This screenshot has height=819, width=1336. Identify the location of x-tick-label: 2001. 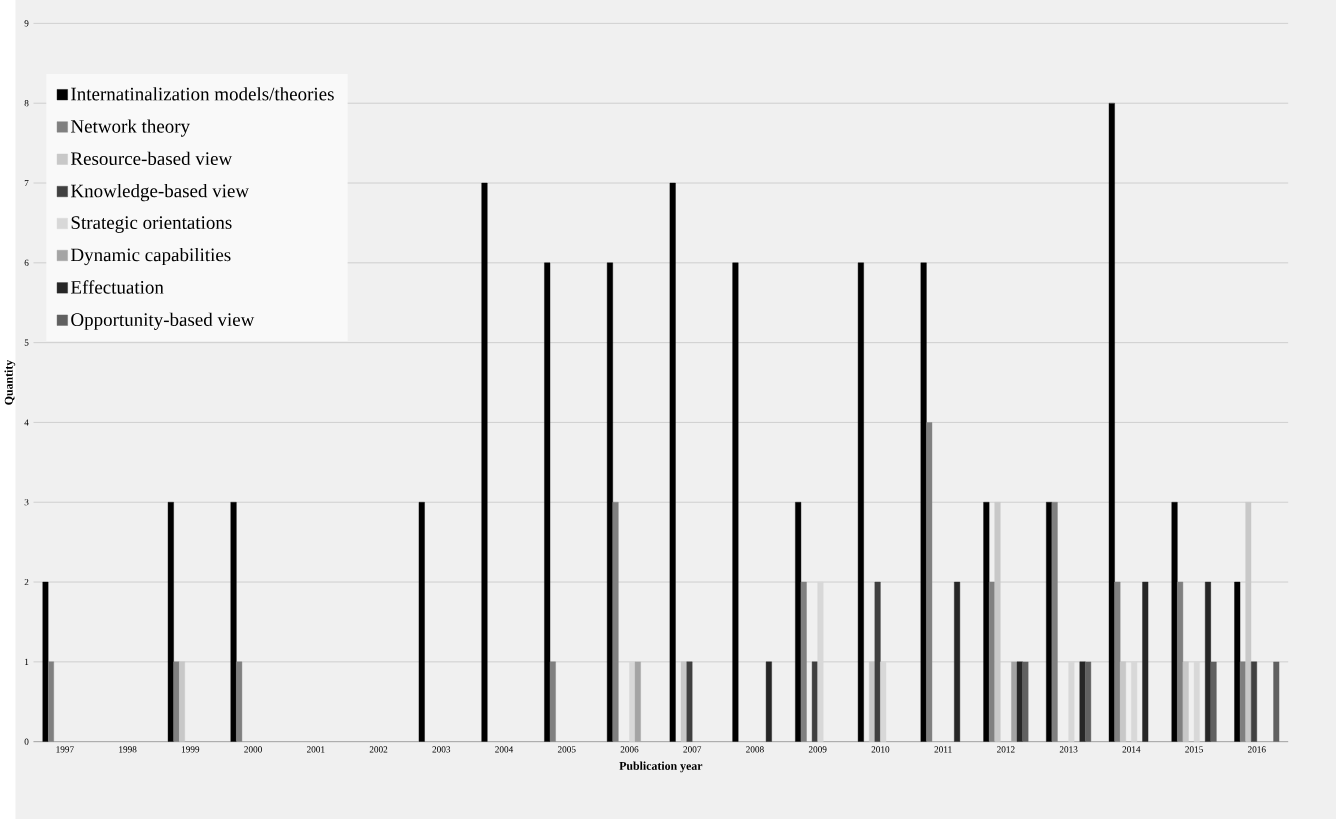
(316, 749).